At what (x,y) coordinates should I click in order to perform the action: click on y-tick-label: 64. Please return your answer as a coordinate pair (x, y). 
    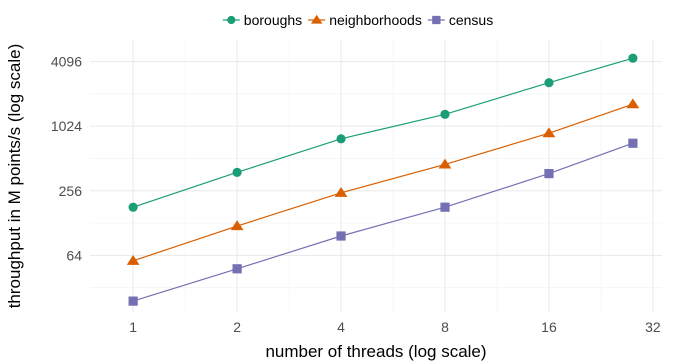
    Looking at the image, I should click on (74, 255).